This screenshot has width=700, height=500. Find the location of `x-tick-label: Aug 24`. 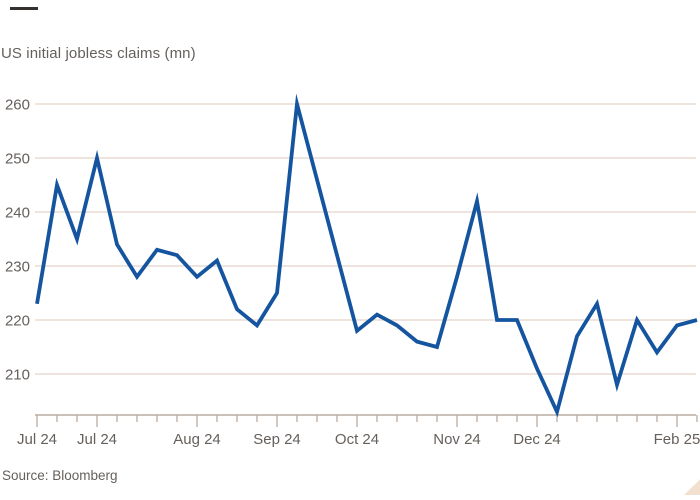

x-tick-label: Aug 24 is located at coordinates (197, 439).